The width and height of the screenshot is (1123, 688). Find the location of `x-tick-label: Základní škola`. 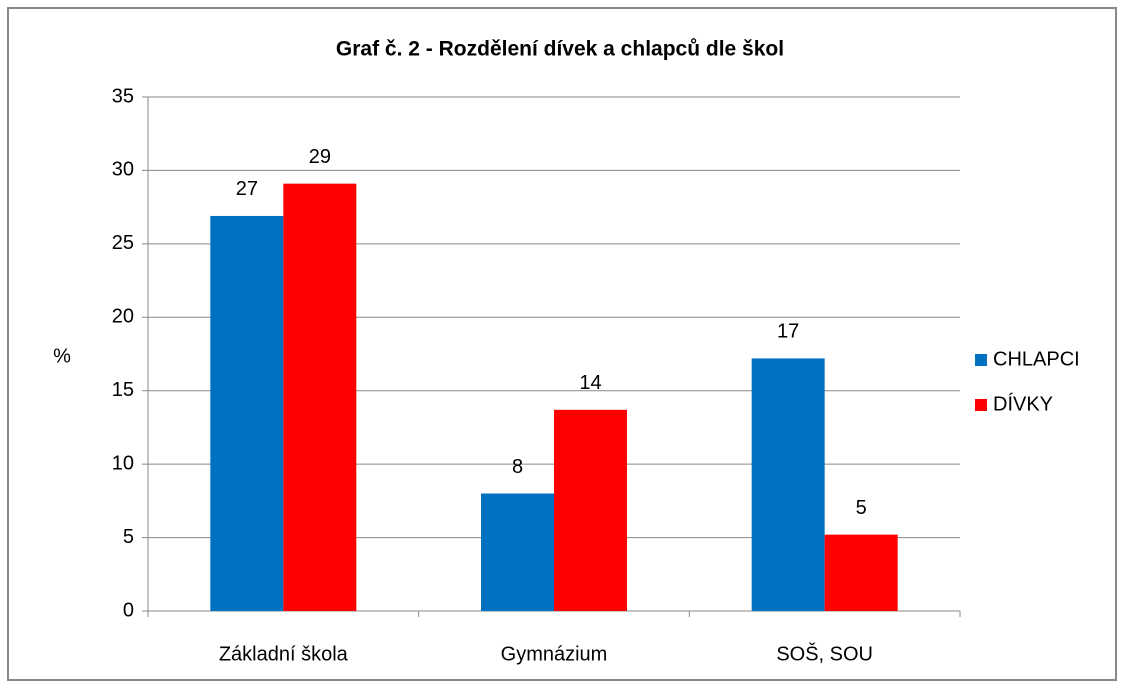

x-tick-label: Základní škola is located at coordinates (284, 654).